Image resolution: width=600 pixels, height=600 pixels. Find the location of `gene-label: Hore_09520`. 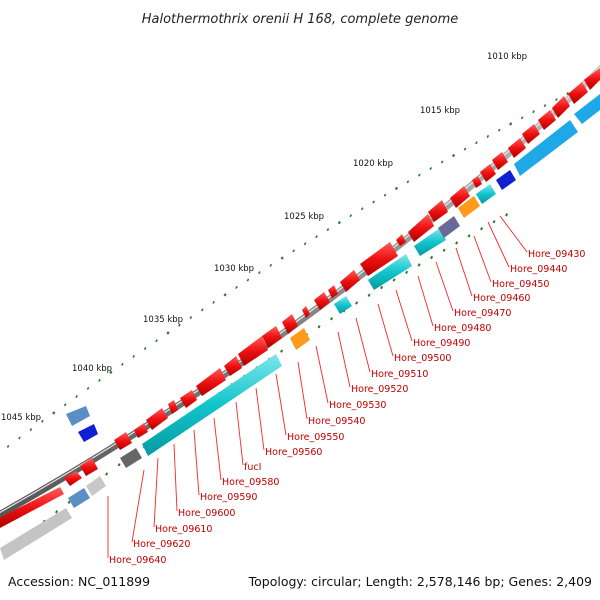

gene-label: Hore_09520 is located at coordinates (379, 389).